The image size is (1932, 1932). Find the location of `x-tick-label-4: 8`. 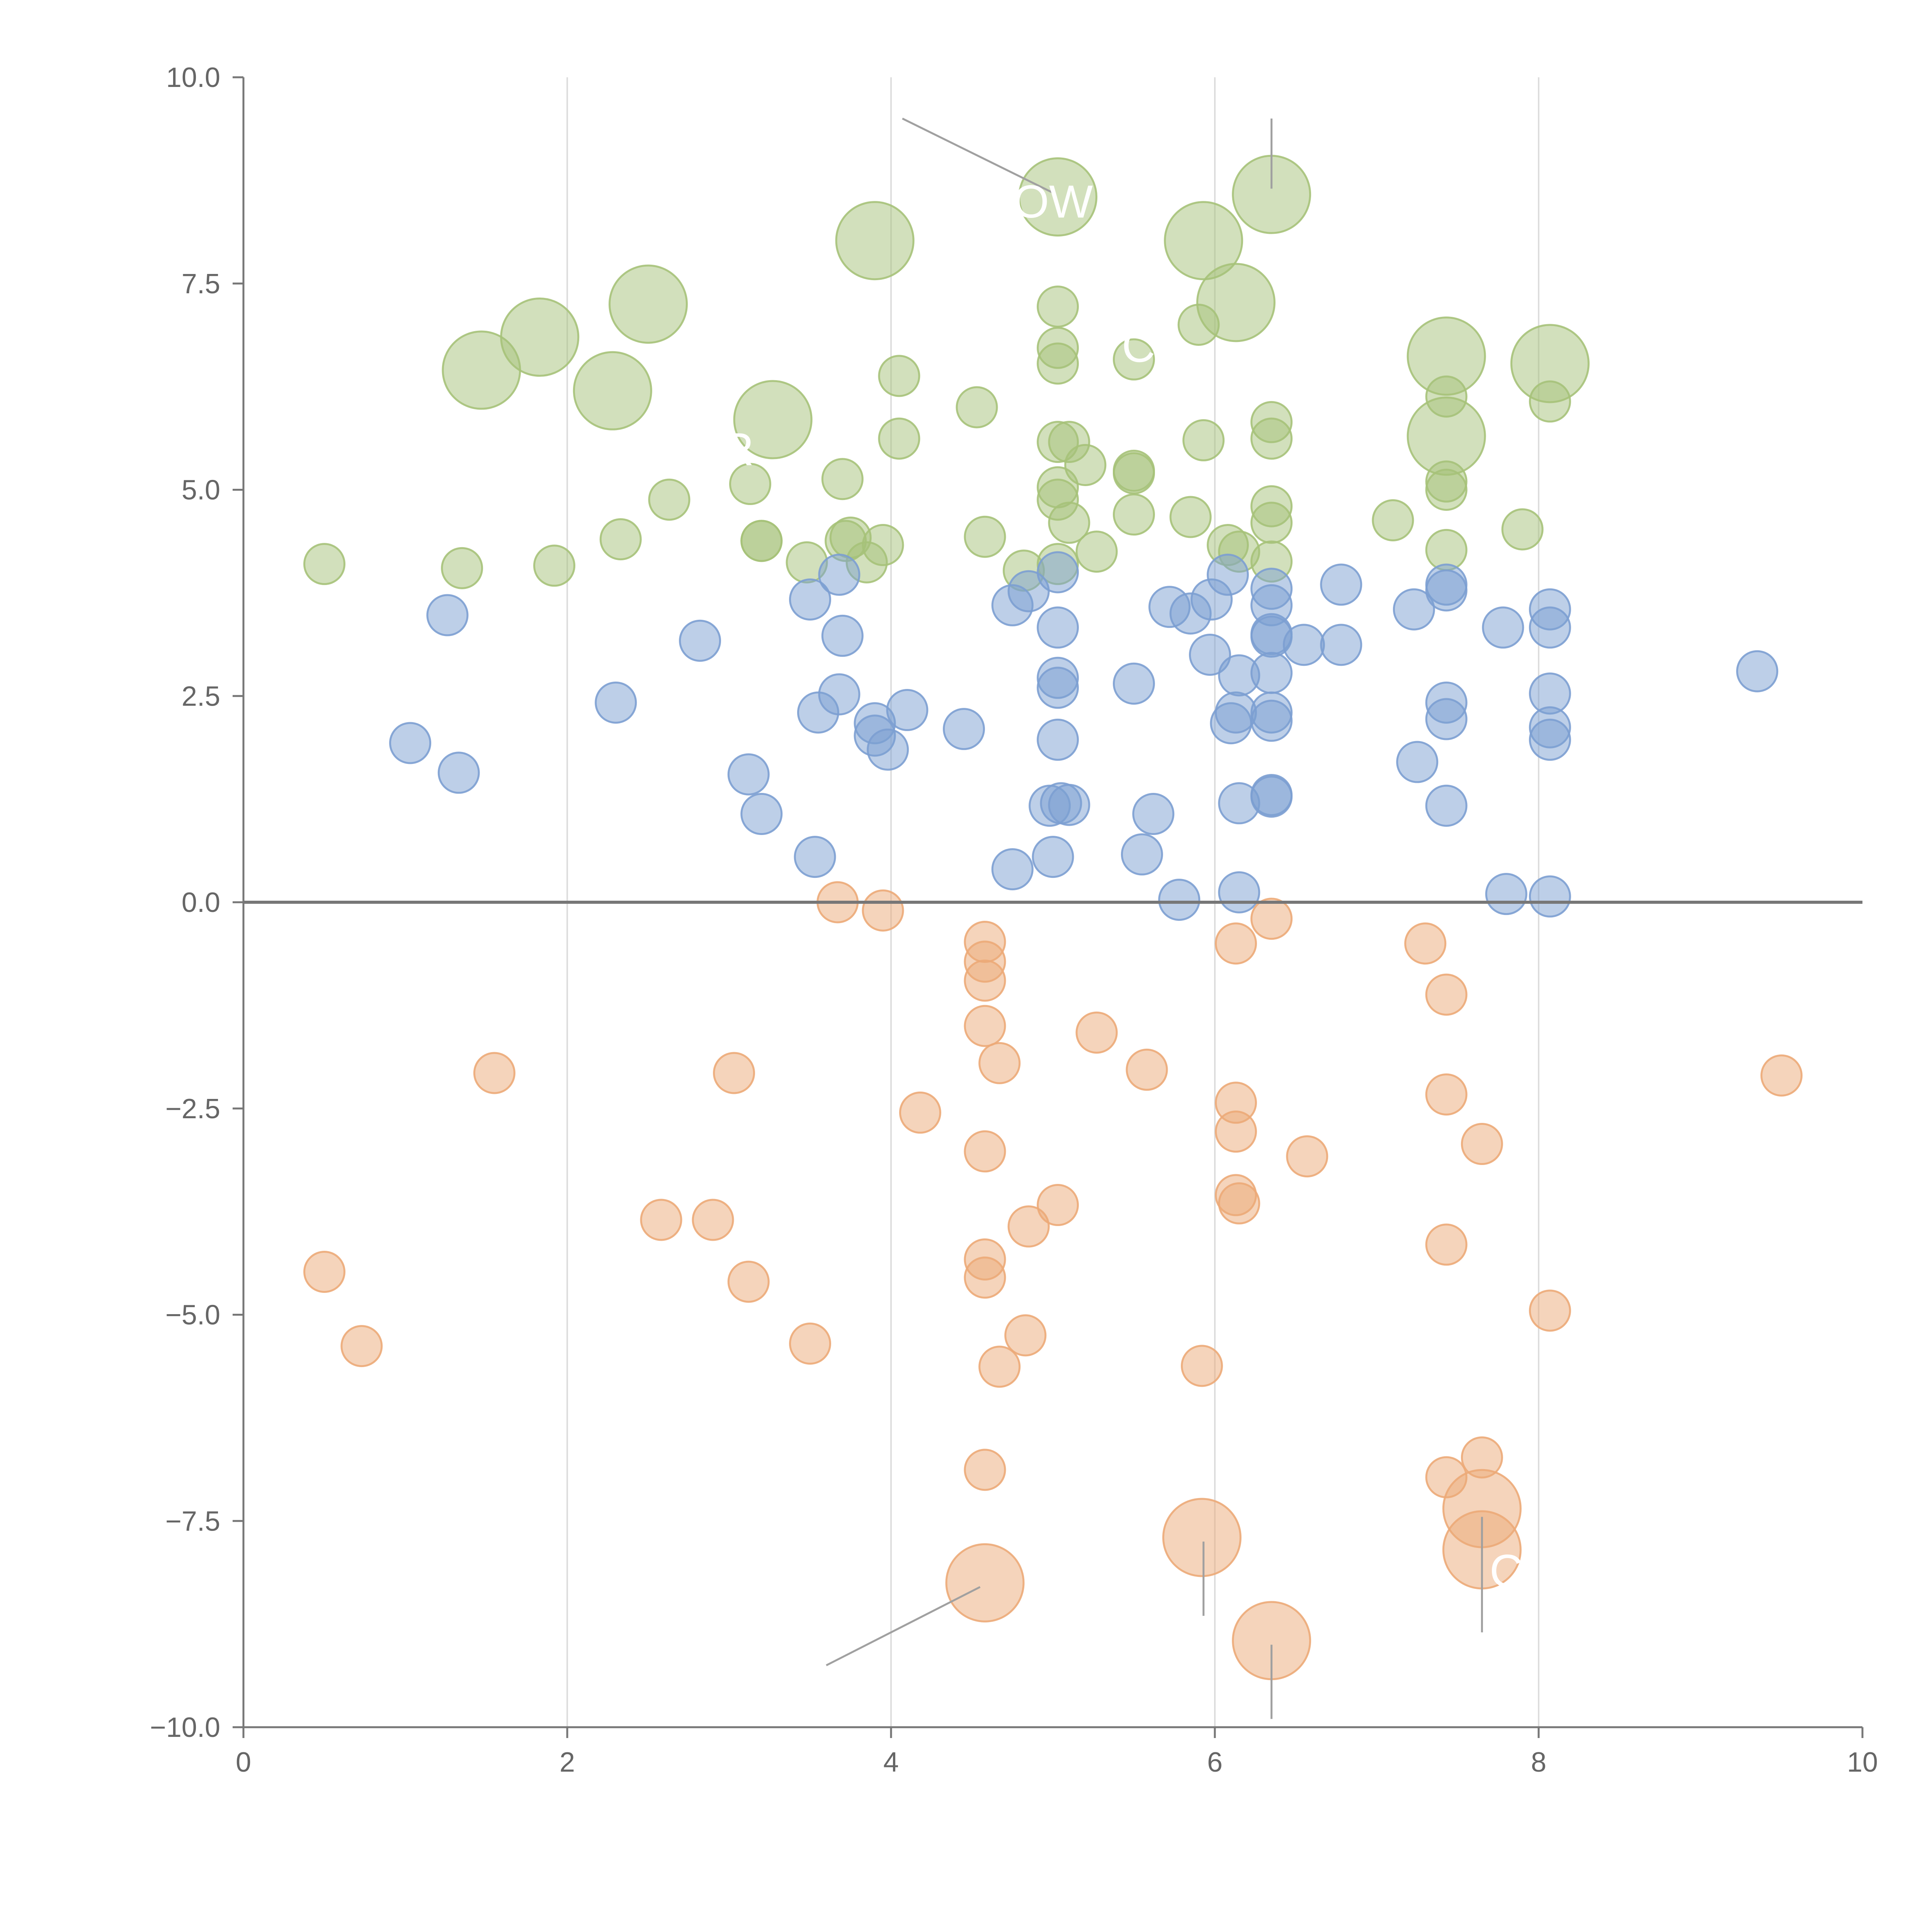

x-tick-label-4: 8 is located at coordinates (1539, 1763).